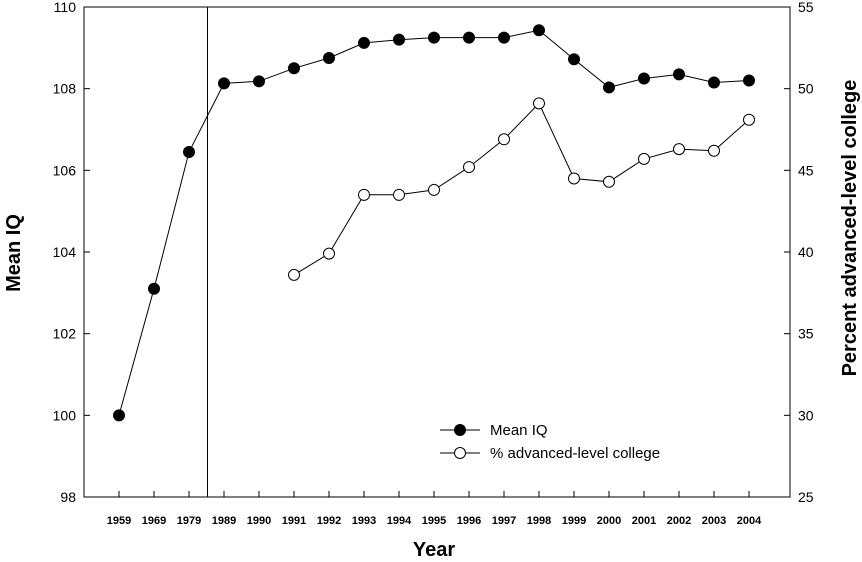  I want to click on x-axis-tick-label: 1992, so click(329, 521).